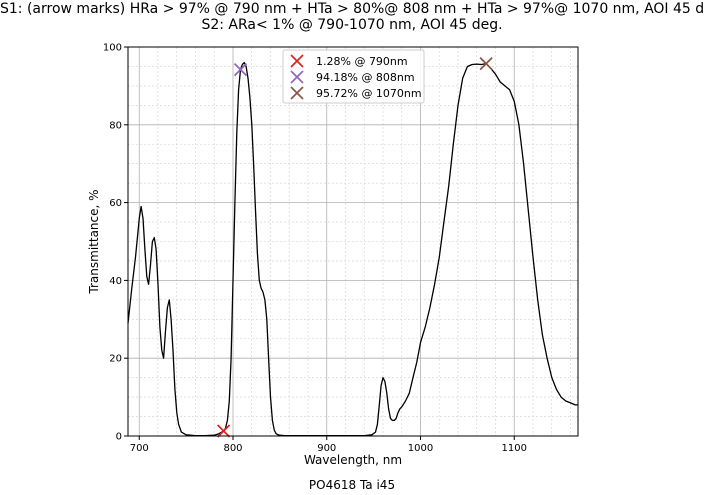 The image size is (704, 495). Describe the element at coordinates (115, 359) in the screenshot. I see `y-tick-label: 20` at that location.